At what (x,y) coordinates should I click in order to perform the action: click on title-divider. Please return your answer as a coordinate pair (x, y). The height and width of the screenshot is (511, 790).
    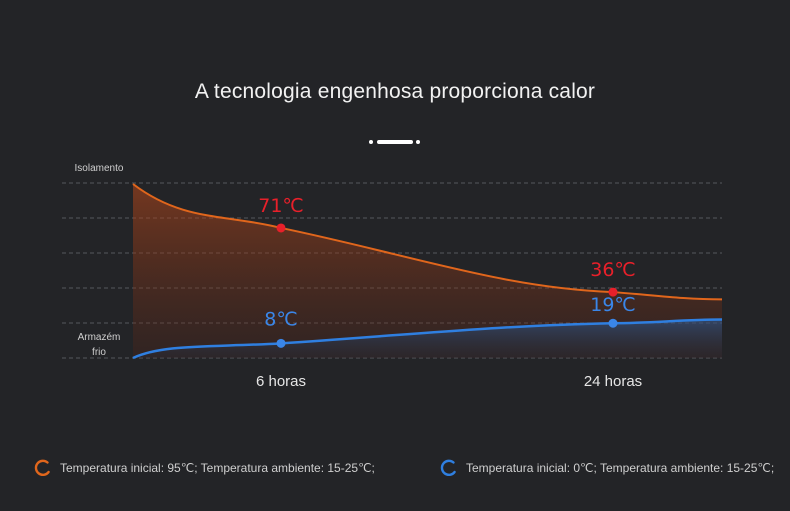
    Looking at the image, I should click on (395, 142).